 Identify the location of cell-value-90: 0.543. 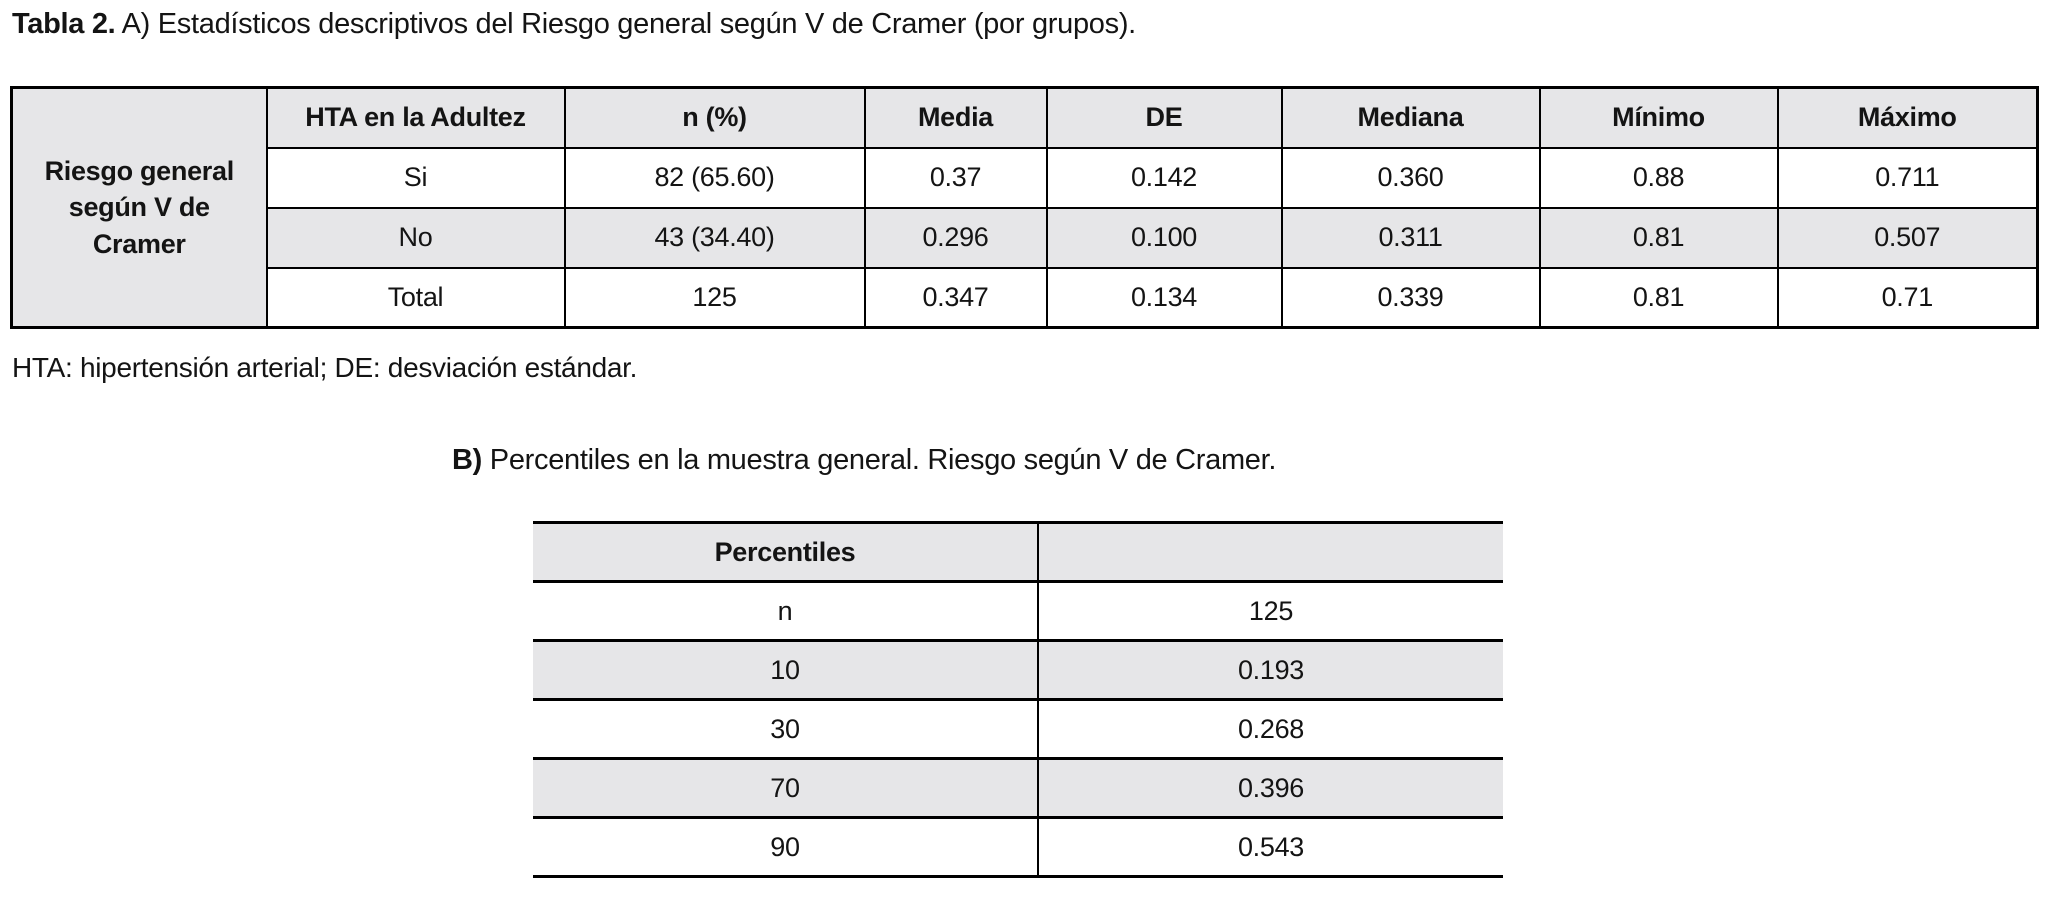
(1270, 847).